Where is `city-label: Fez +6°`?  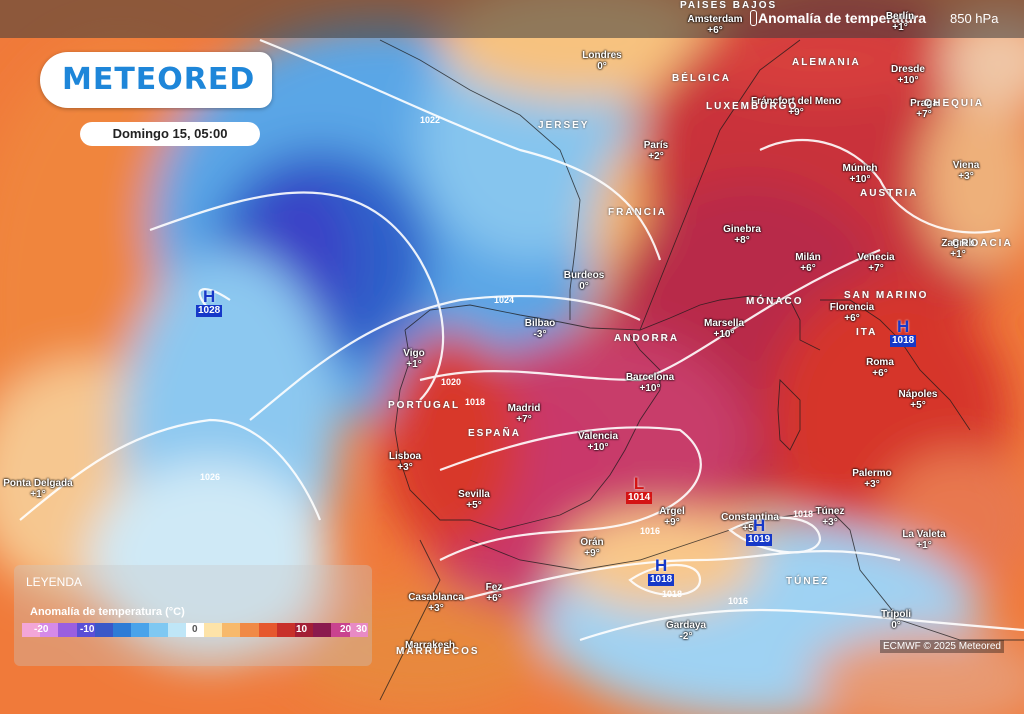
city-label: Fez +6° is located at coordinates (494, 593).